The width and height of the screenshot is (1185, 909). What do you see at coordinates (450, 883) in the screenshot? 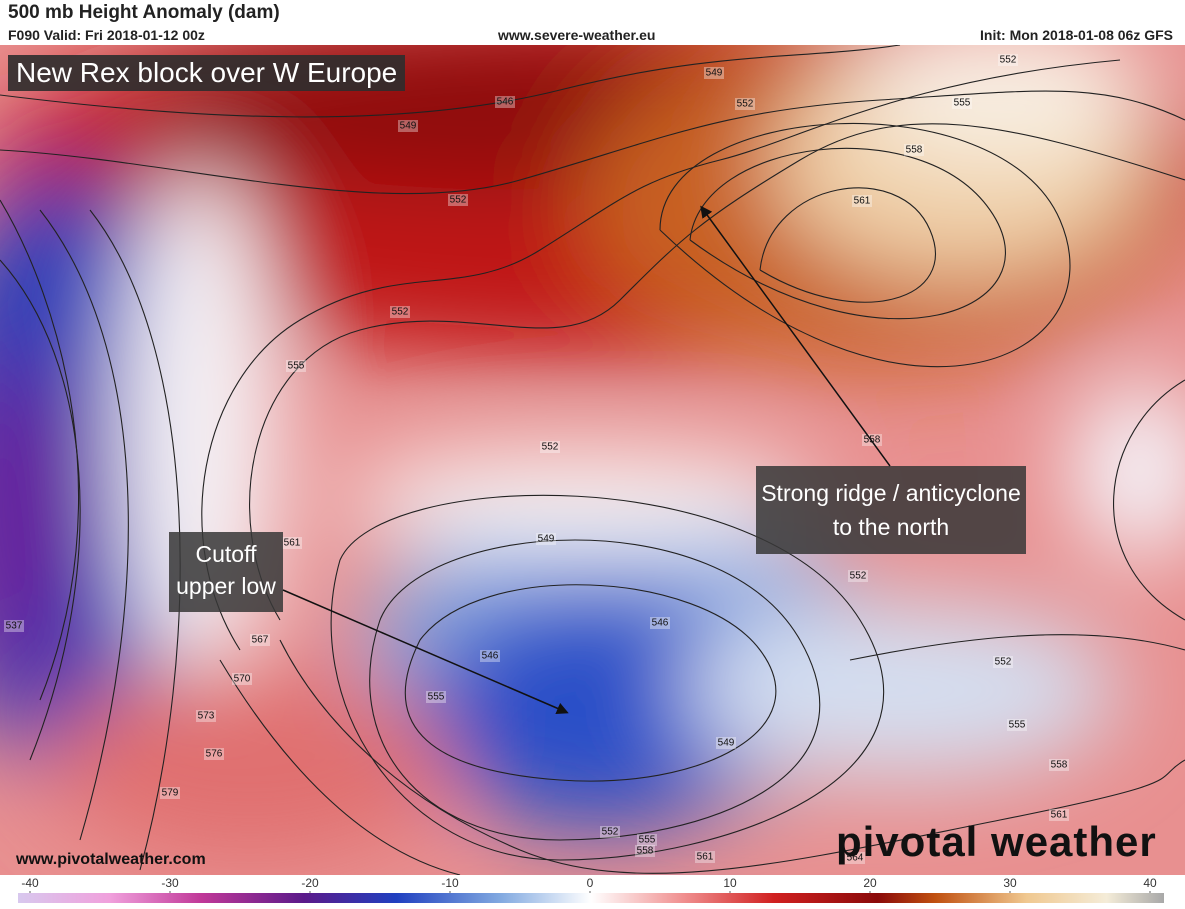
I see `colorbar-tick-label: -10` at bounding box center [450, 883].